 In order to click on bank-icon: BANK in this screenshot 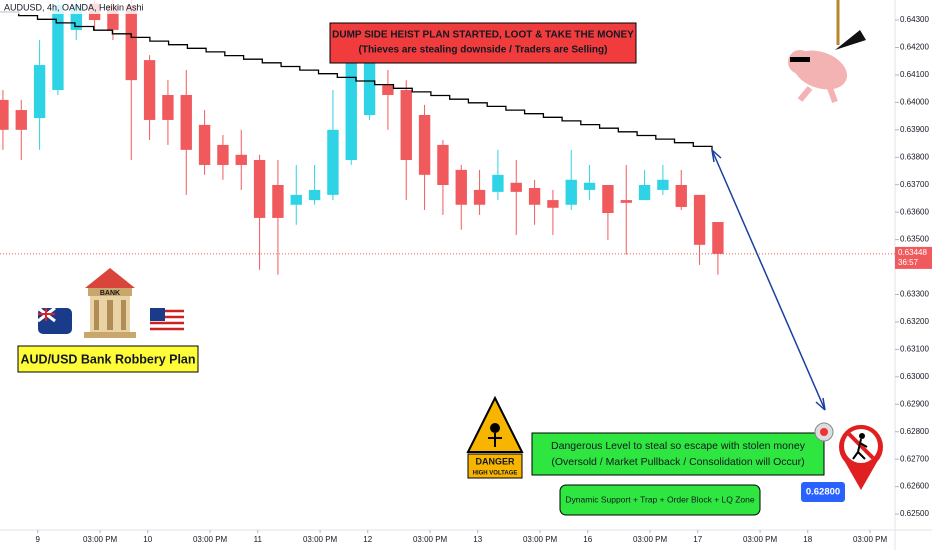, I will do `click(110, 303)`.